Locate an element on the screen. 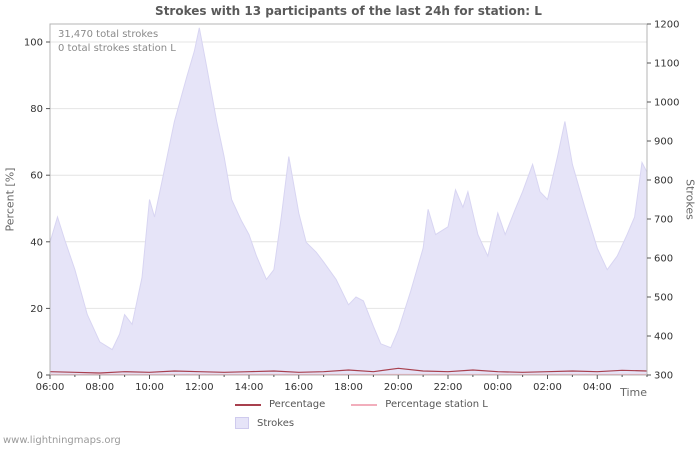 The height and width of the screenshot is (450, 700). strokes-area-swatch is located at coordinates (242, 423).